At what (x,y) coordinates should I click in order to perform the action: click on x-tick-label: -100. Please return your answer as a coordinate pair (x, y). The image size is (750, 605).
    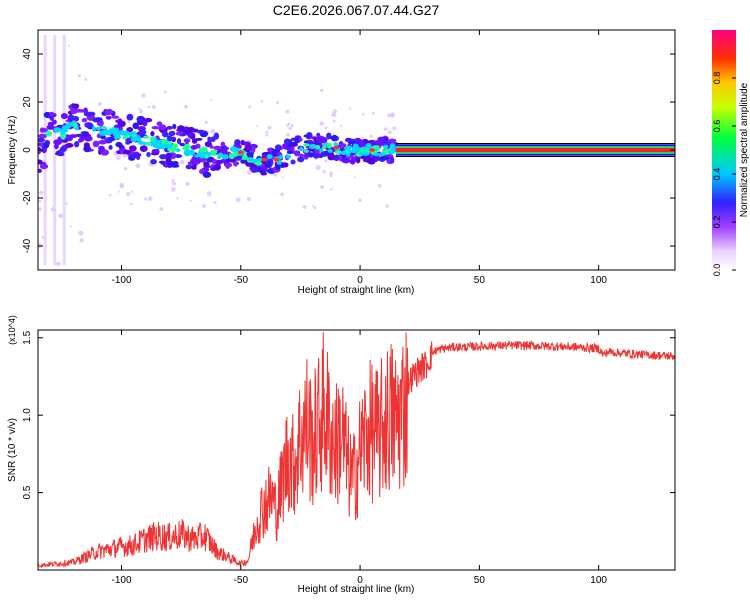
    Looking at the image, I should click on (121, 580).